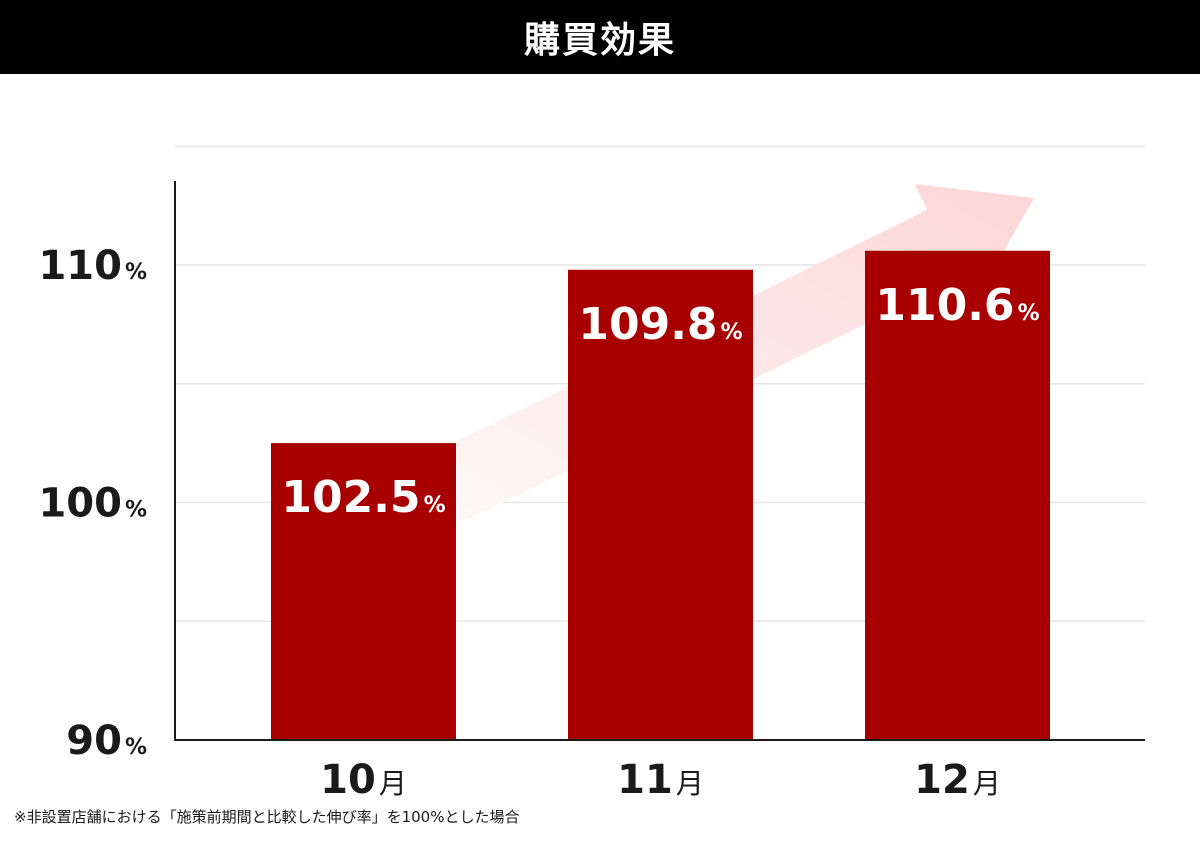 Image resolution: width=1200 pixels, height=843 pixels. Describe the element at coordinates (363, 497) in the screenshot. I see `data-label: 102.5%` at that location.